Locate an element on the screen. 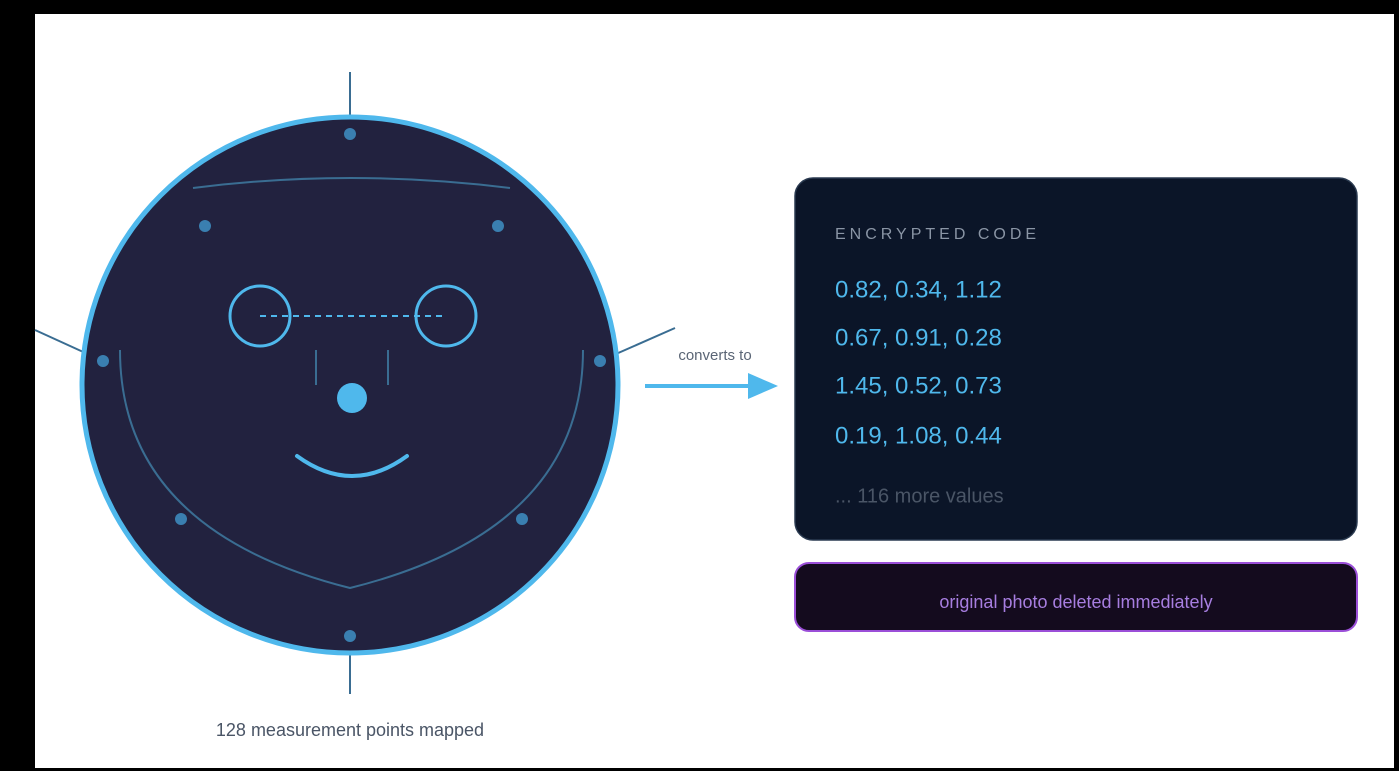  connector-label: converts to is located at coordinates (714, 355).